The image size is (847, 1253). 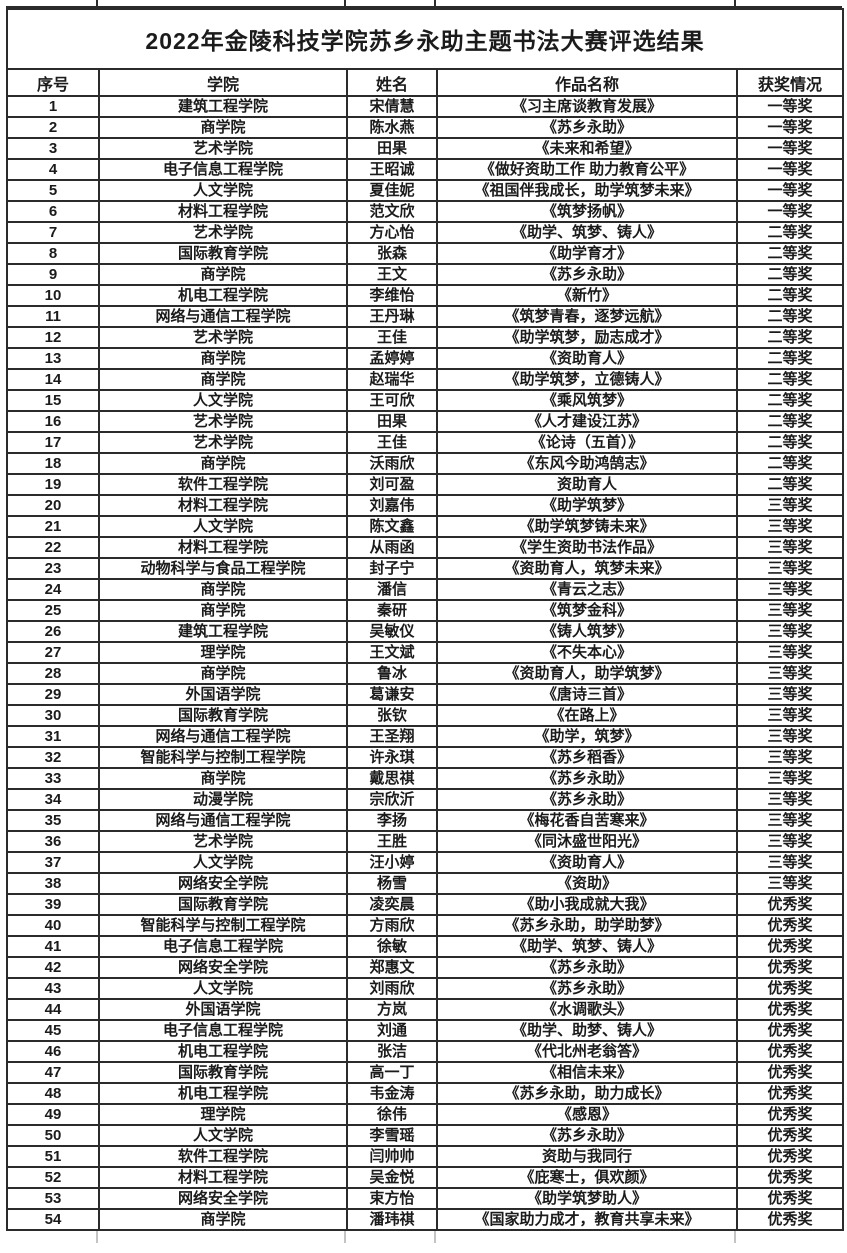 What do you see at coordinates (425, 337) in the screenshot?
I see `table-row: 12 艺术学院 王佳 《助学筑梦，励志成才》 二等奖` at bounding box center [425, 337].